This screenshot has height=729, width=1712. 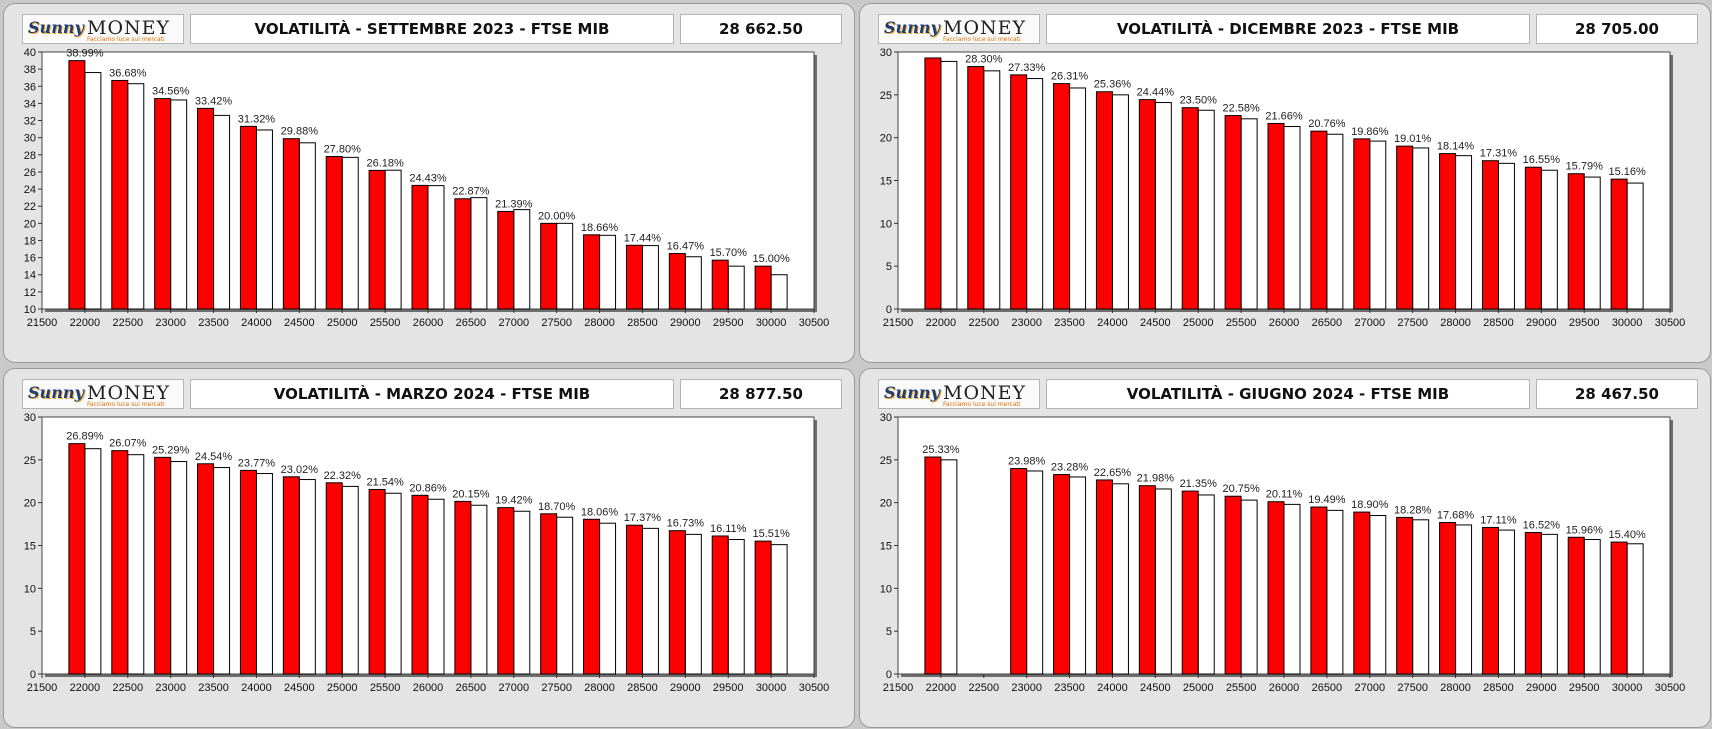 What do you see at coordinates (1542, 160) in the screenshot?
I see `data-label: 16.55%` at bounding box center [1542, 160].